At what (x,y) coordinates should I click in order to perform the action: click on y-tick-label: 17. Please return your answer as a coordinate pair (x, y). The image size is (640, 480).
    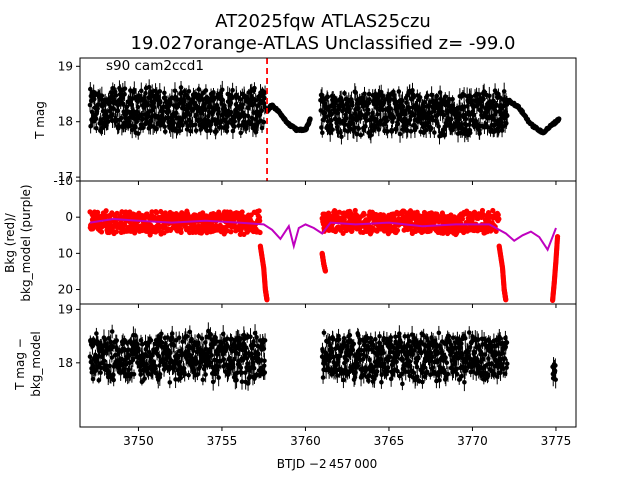
    Looking at the image, I should click on (65, 177).